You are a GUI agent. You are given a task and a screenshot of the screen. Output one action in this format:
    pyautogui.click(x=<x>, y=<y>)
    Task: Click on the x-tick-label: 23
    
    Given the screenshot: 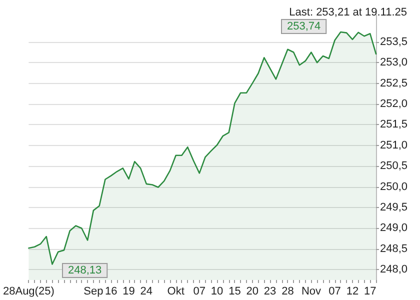 What is the action you would take?
    pyautogui.click(x=270, y=292)
    